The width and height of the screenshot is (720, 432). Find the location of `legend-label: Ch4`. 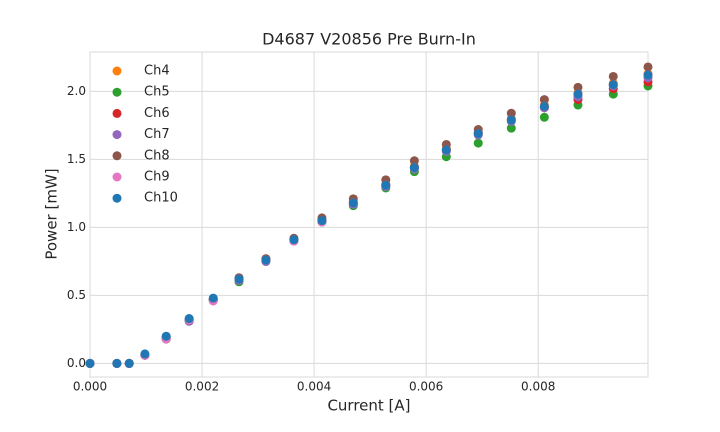

legend-label: Ch4 is located at coordinates (157, 71).